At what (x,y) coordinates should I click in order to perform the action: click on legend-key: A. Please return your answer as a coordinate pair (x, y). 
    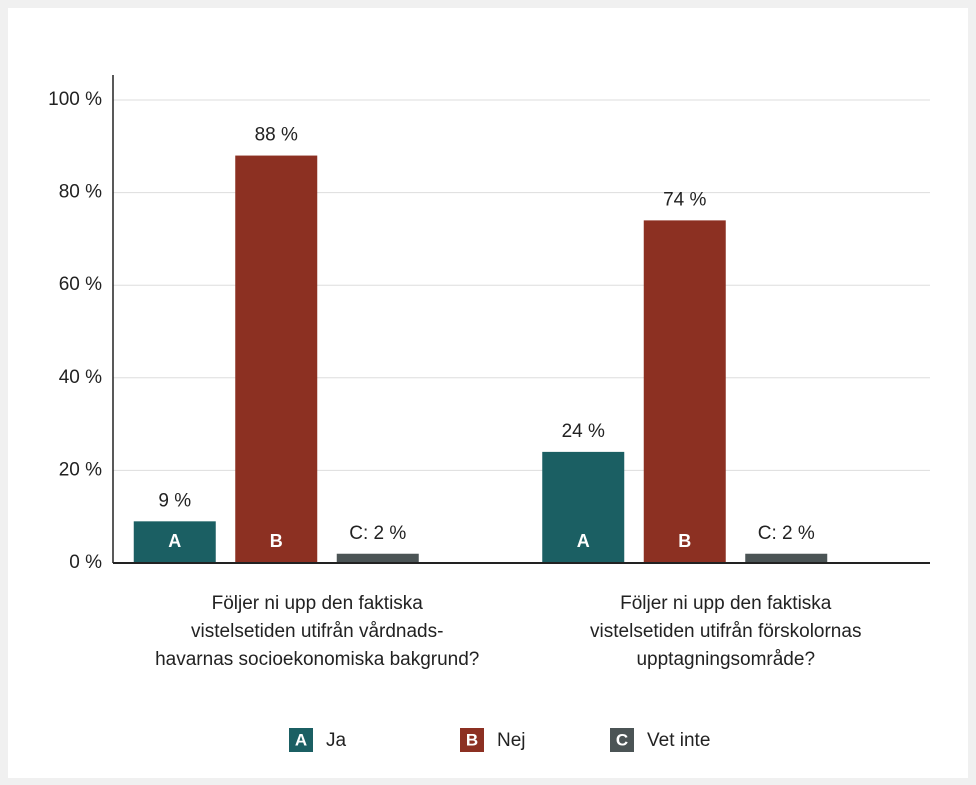
    Looking at the image, I should click on (301, 739).